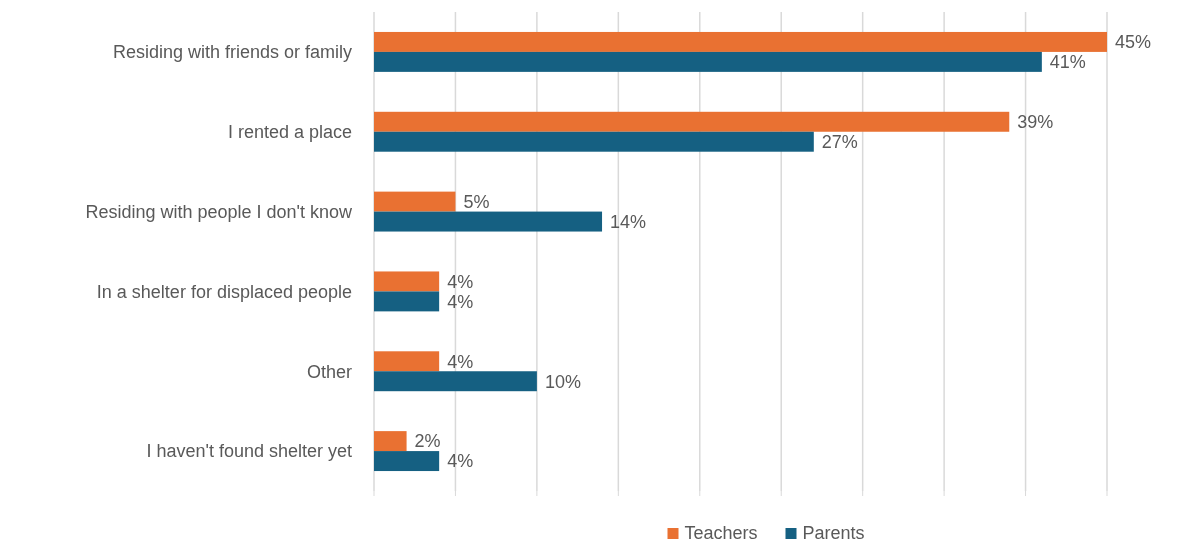 This screenshot has height=551, width=1179. I want to click on y-tick-label: I haven't found shelter yet, so click(249, 451).